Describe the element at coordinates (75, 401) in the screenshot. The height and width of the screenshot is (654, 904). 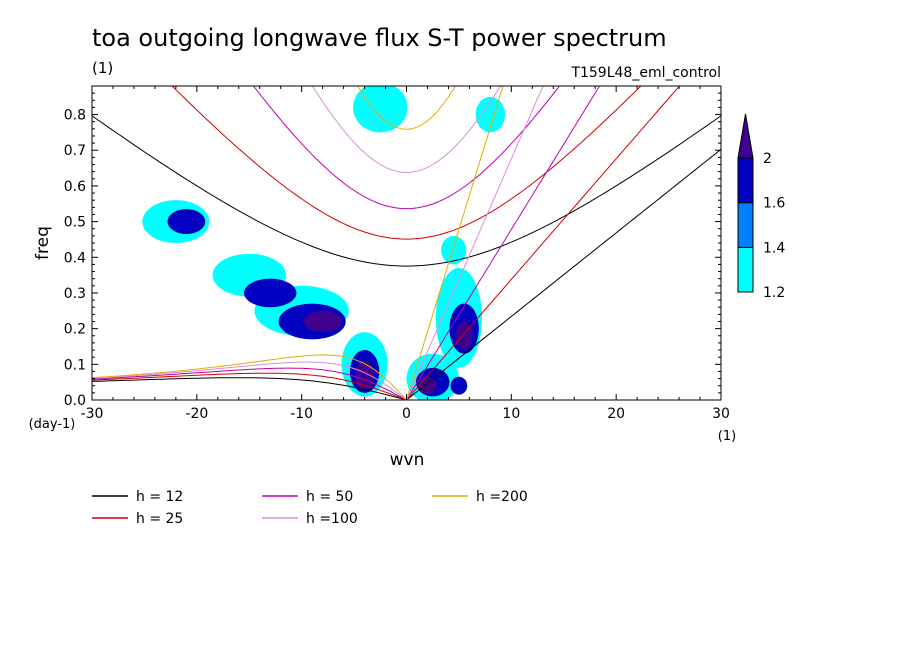
I see `y-tick-label: 0.0` at that location.